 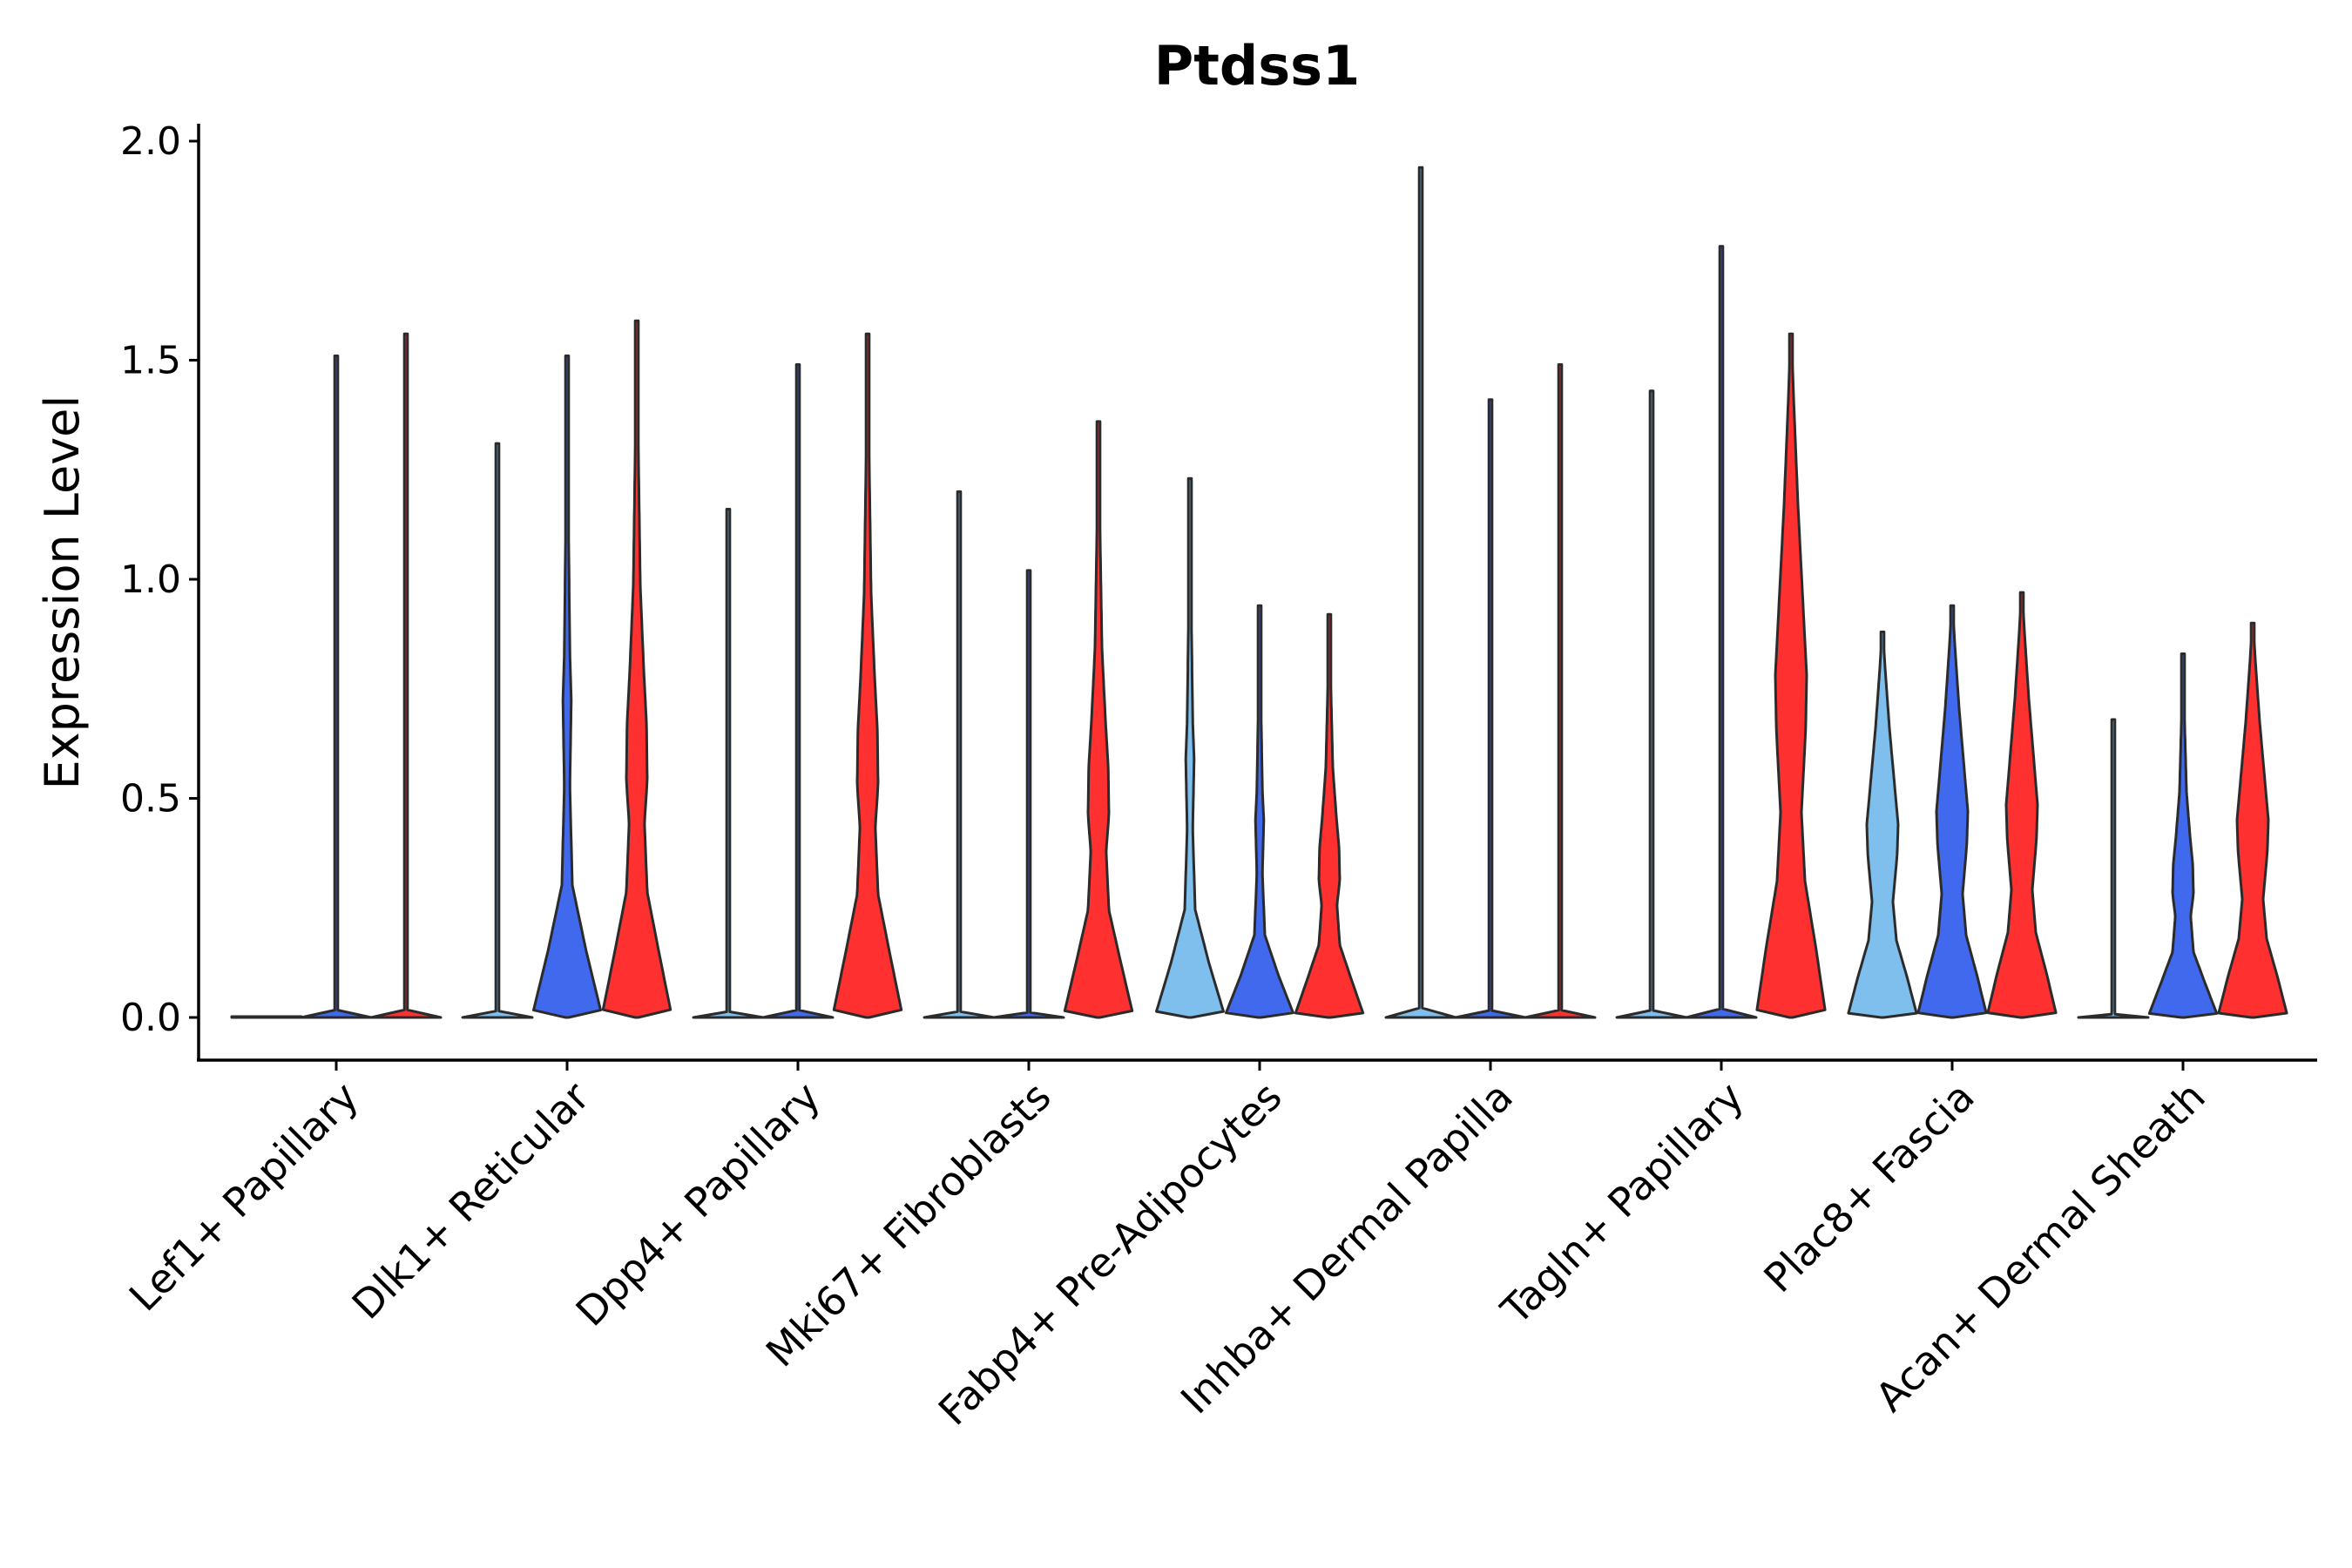 I want to click on chart-title: Ptdss1, so click(x=1257, y=66).